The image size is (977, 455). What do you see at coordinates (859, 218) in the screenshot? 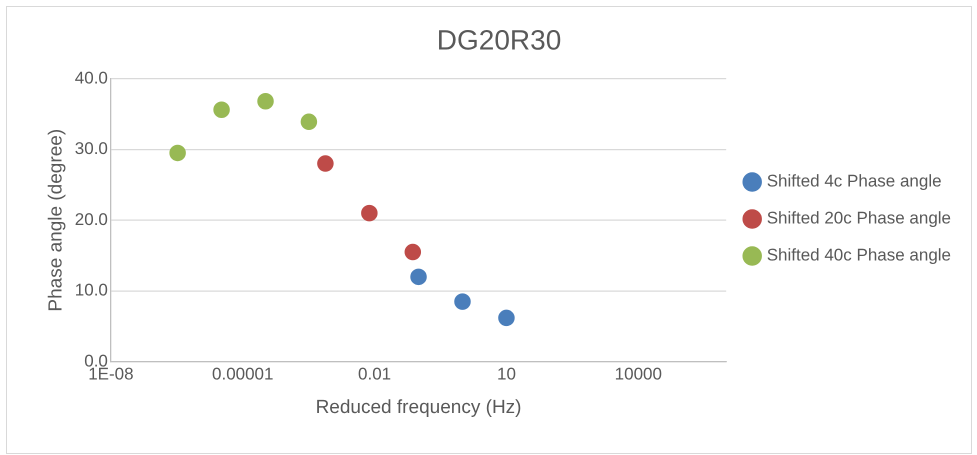
I see `legend-label: Shifted 20c Phase angle` at bounding box center [859, 218].